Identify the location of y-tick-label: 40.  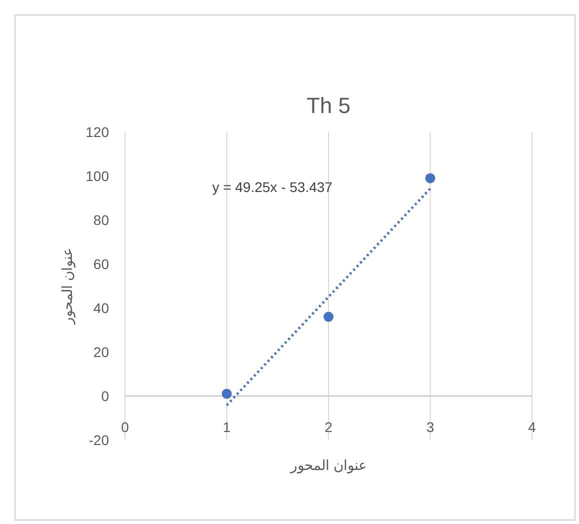
(101, 308).